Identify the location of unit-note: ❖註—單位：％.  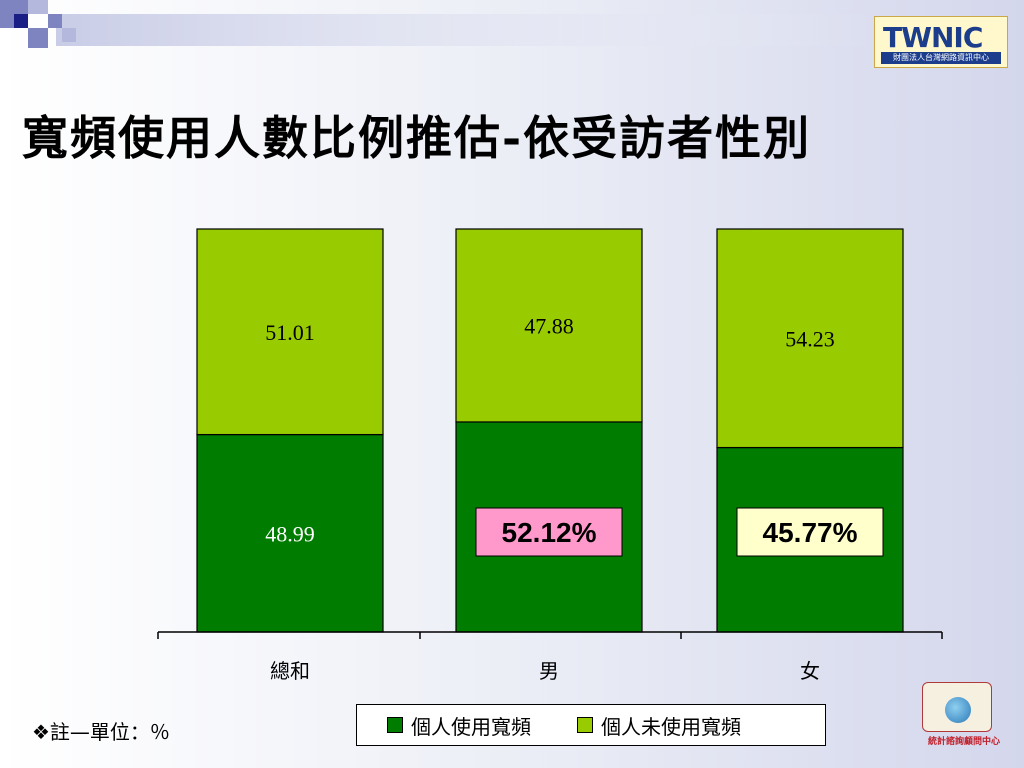
(101, 732).